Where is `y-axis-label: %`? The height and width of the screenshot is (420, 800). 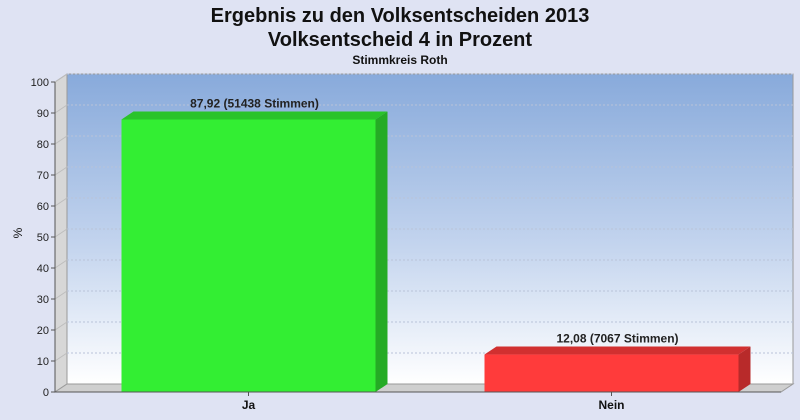 y-axis-label: % is located at coordinates (18, 232).